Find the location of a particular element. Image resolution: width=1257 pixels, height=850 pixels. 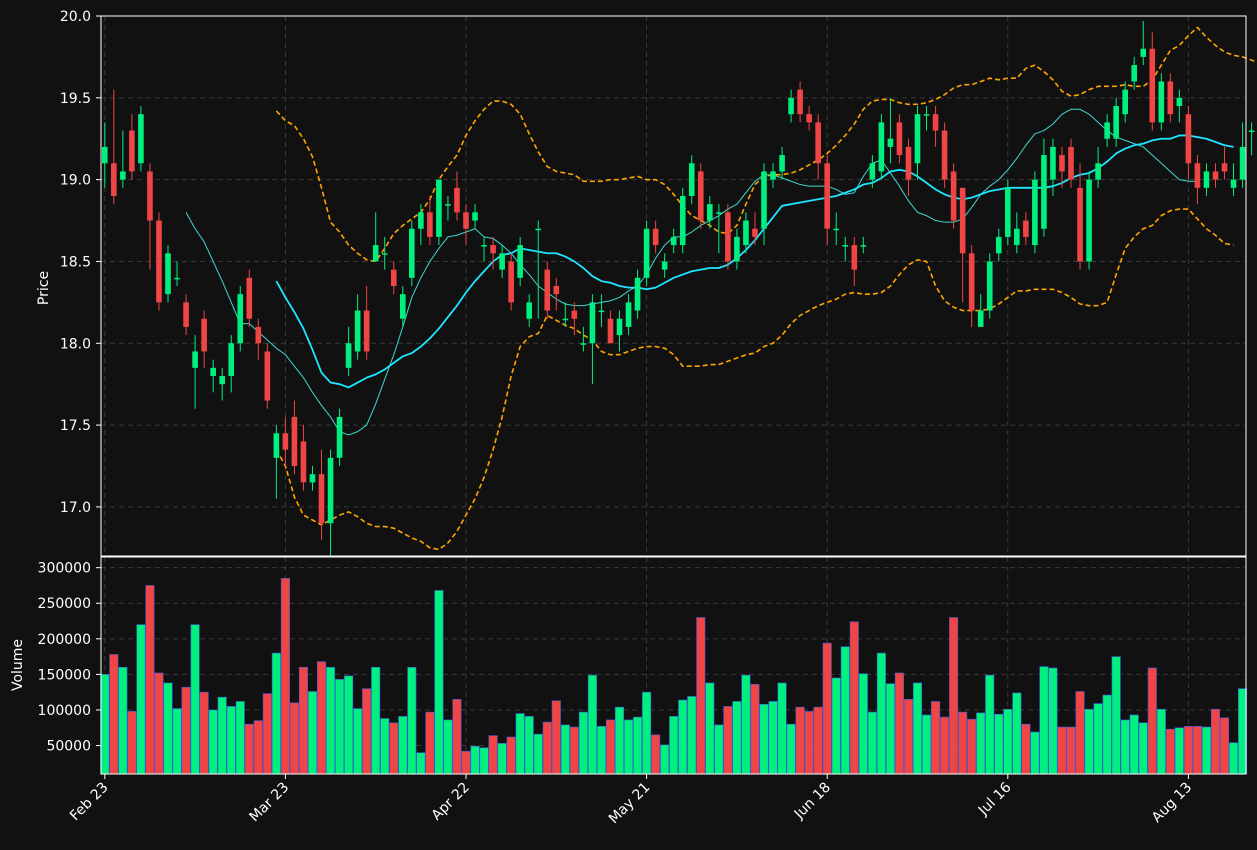

volume-tick-label: 250000 is located at coordinates (64, 604).